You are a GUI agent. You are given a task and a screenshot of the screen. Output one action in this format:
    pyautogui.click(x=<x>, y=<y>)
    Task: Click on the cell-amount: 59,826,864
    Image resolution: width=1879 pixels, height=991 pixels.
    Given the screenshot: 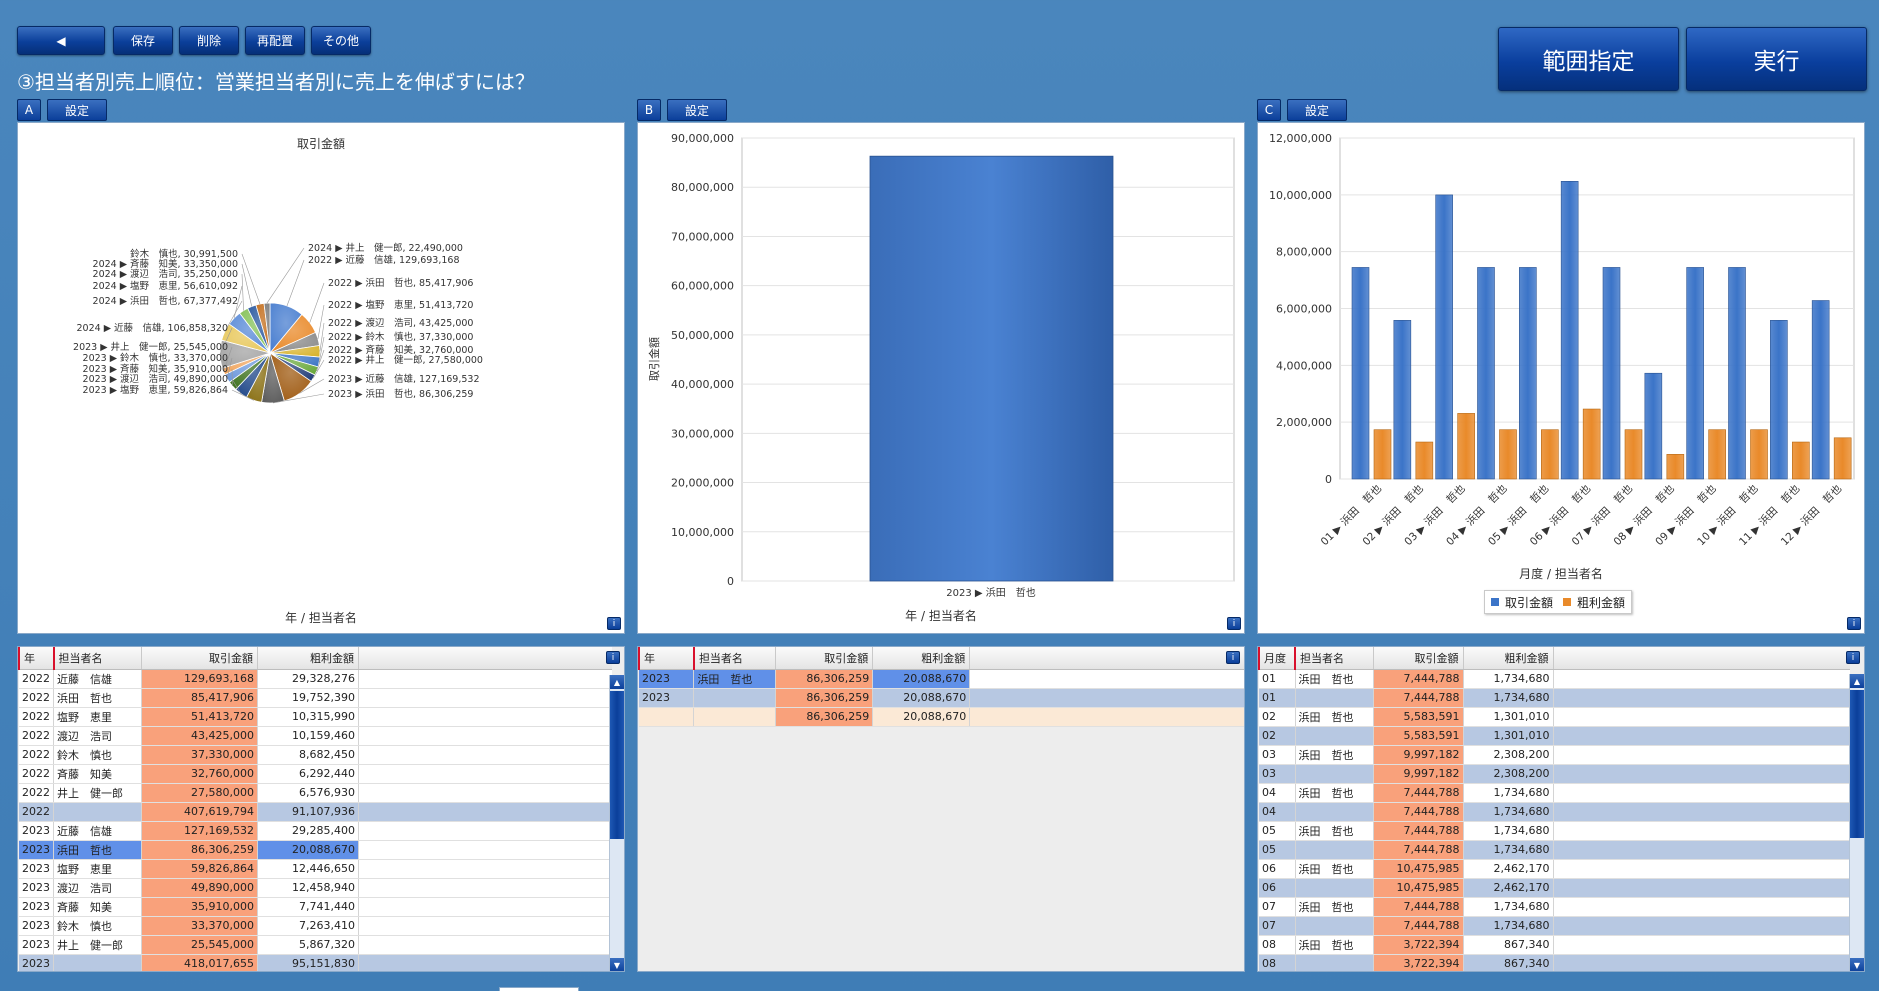 What is the action you would take?
    pyautogui.click(x=199, y=869)
    